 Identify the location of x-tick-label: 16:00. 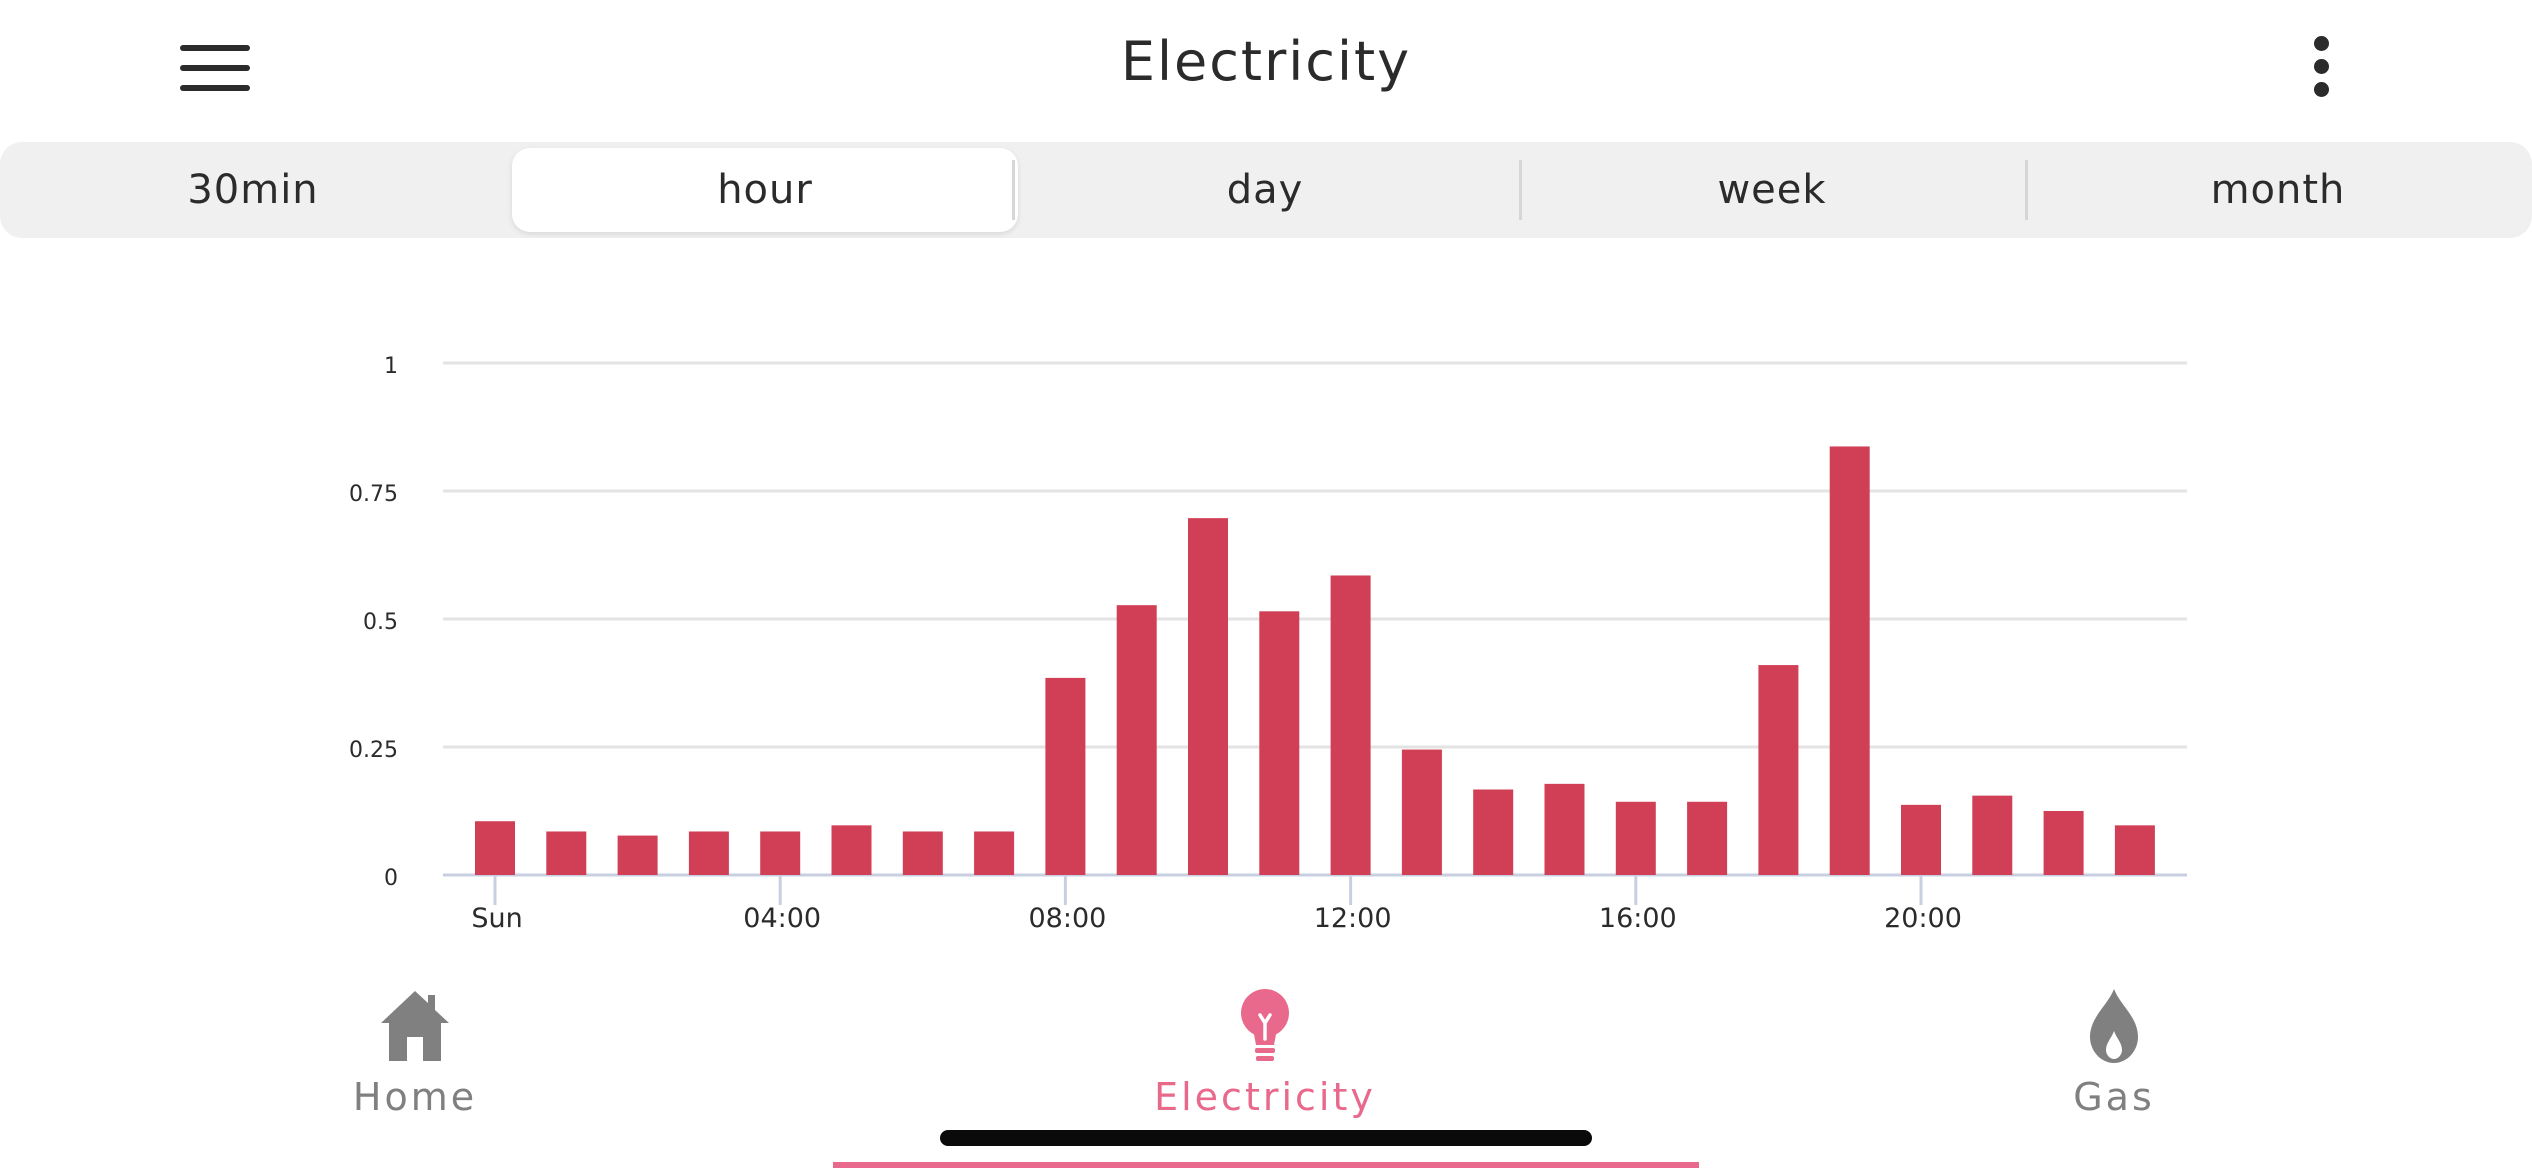
(1638, 918).